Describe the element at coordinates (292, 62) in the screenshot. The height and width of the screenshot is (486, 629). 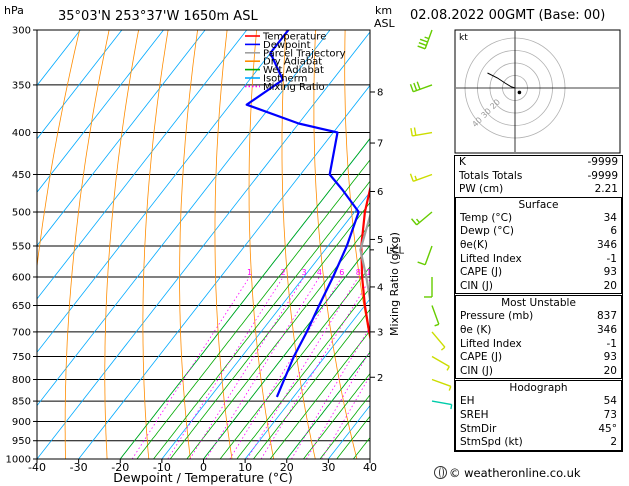
I see `legend-label: Dry Adiabat` at that location.